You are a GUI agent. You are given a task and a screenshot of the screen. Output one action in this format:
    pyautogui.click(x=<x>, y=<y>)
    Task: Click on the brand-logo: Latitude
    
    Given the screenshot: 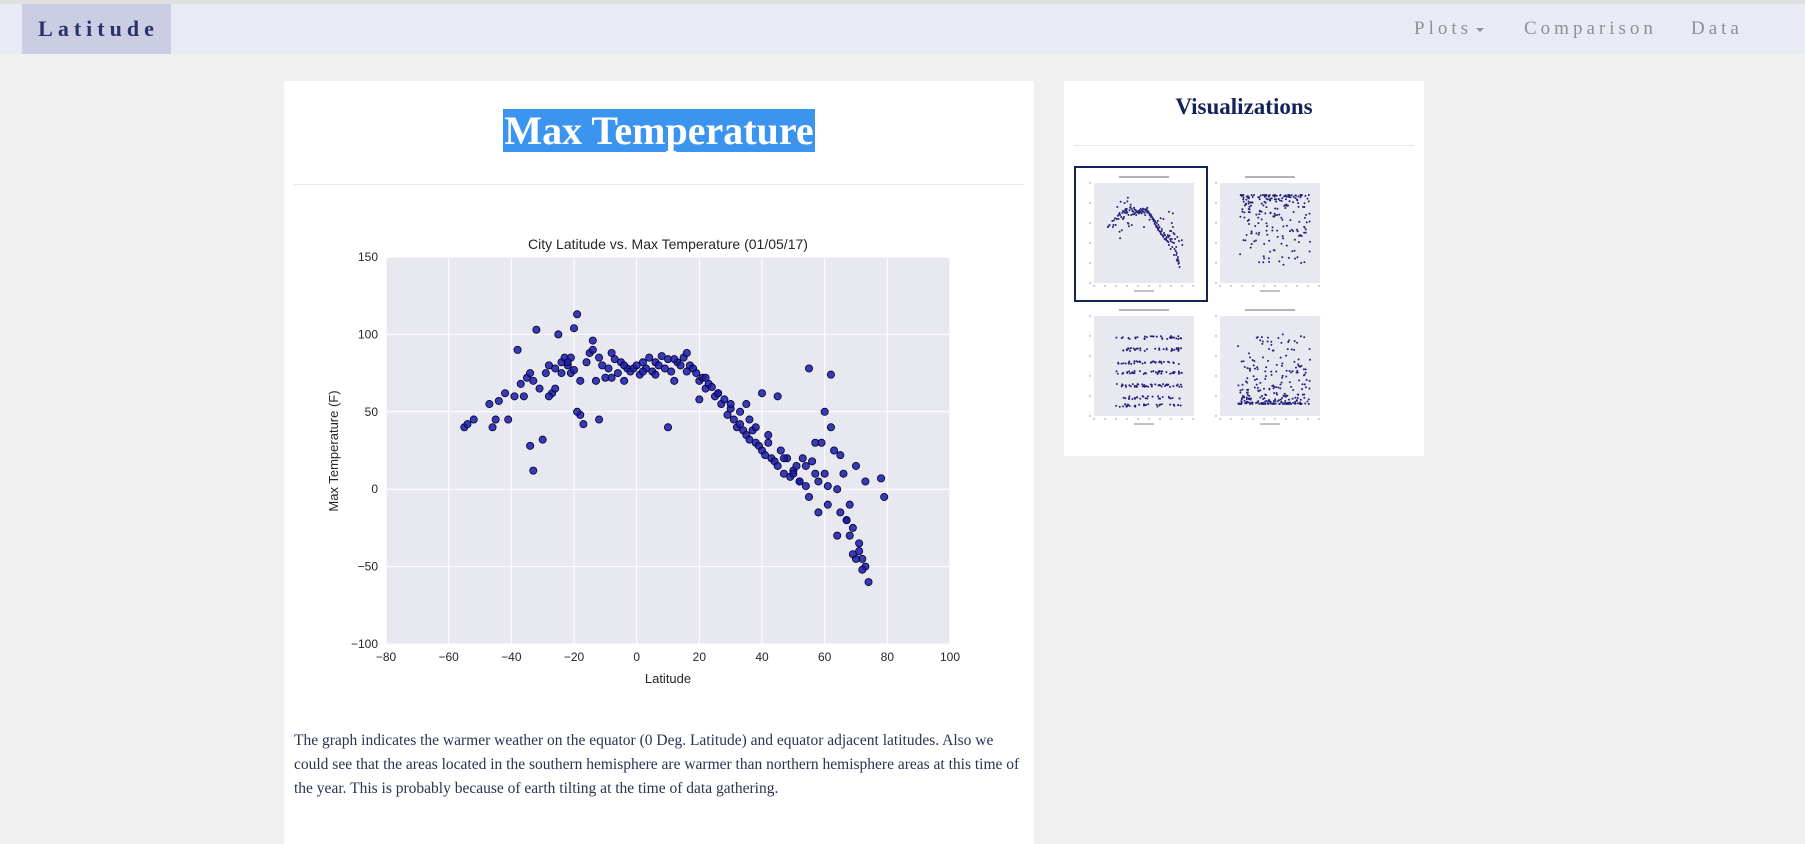 What is the action you would take?
    pyautogui.click(x=96, y=29)
    